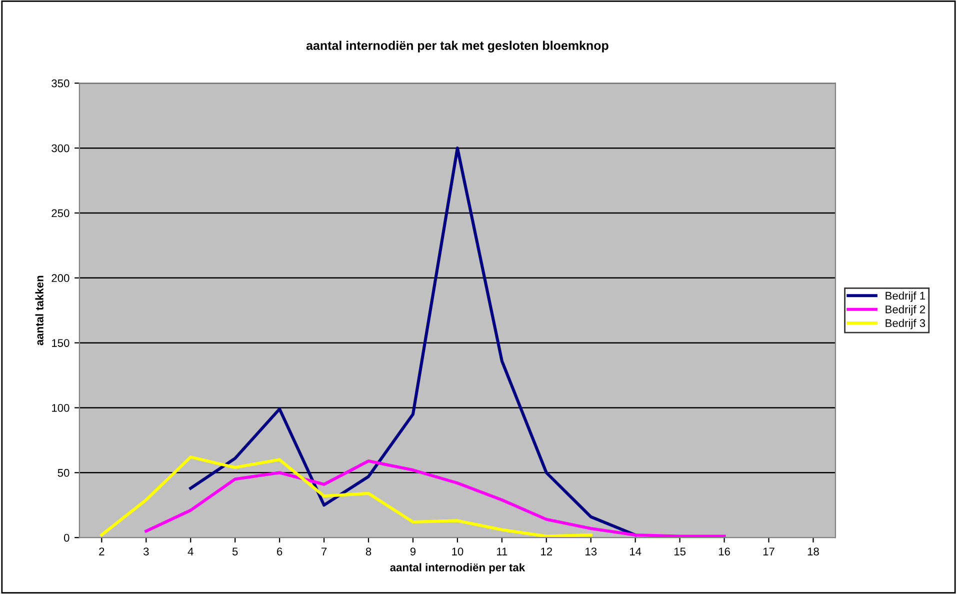  What do you see at coordinates (61, 343) in the screenshot?
I see `y-tick-label: 150` at bounding box center [61, 343].